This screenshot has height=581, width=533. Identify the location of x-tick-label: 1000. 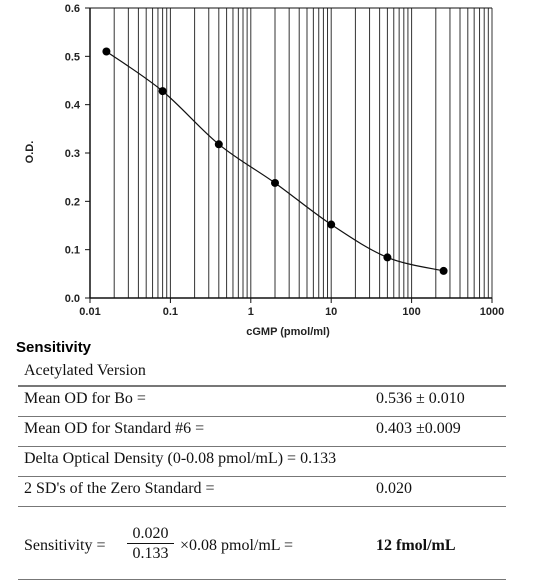
(492, 312).